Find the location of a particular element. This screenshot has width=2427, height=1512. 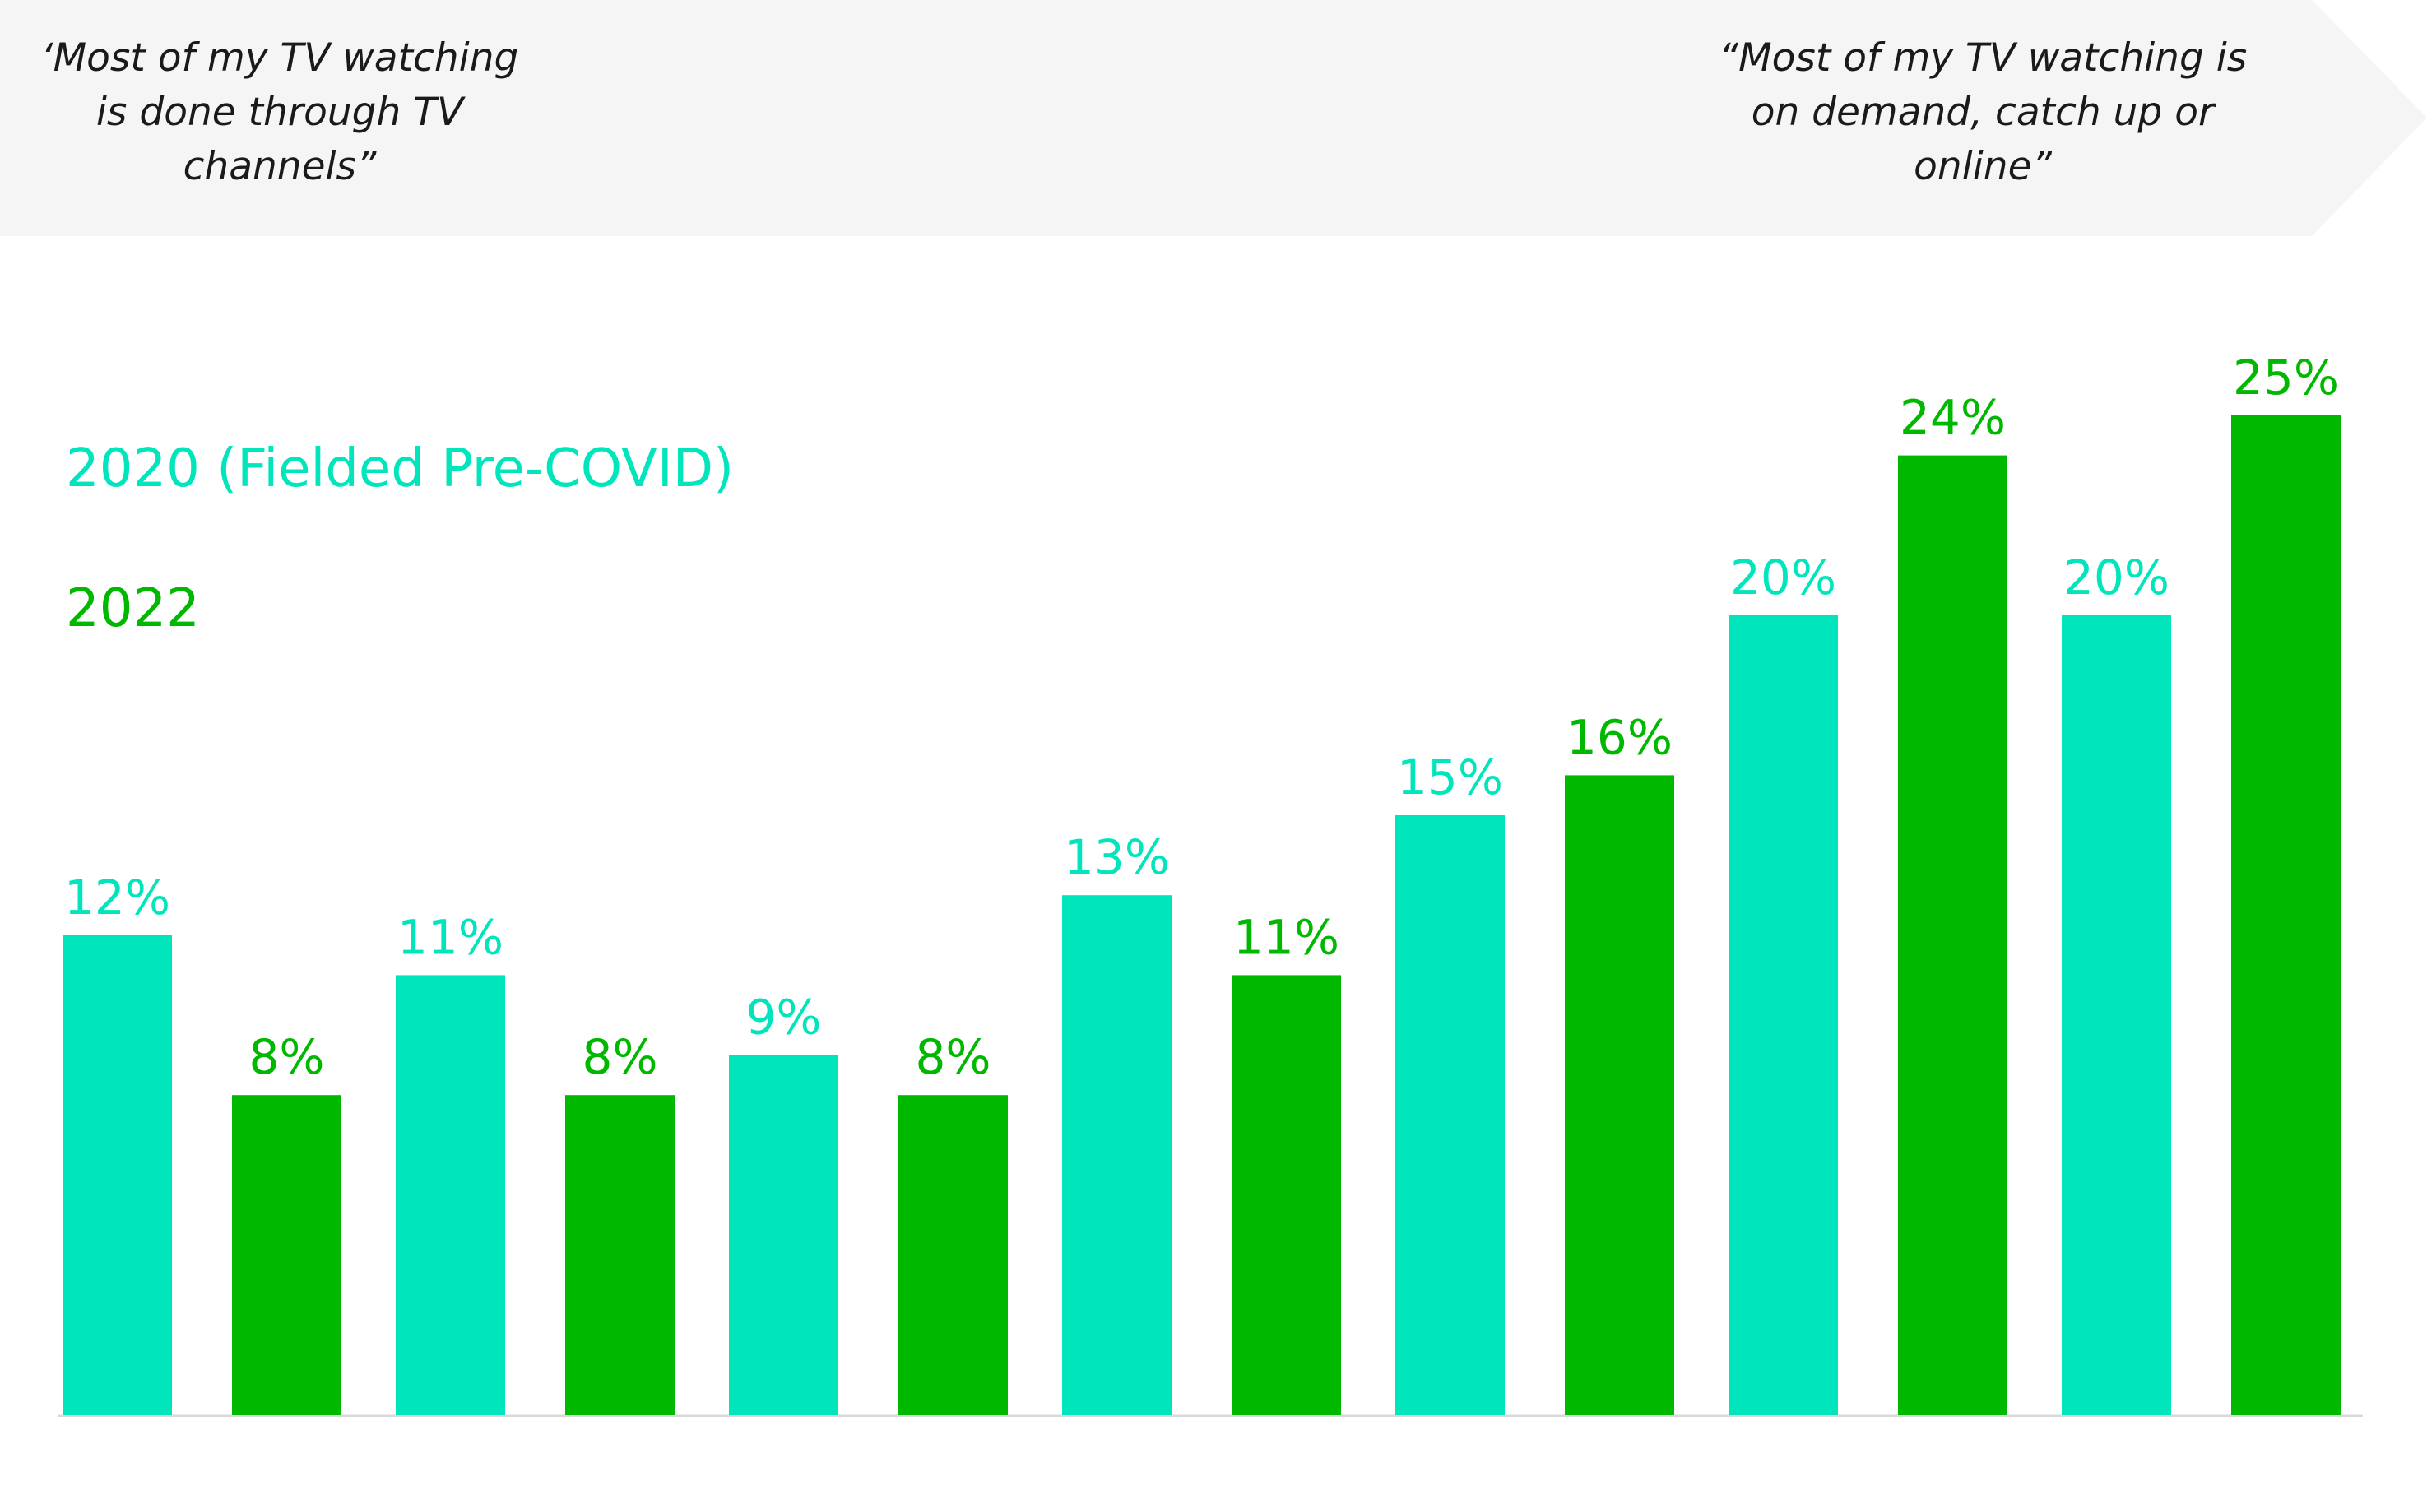

data-label-2020-4: 13% is located at coordinates (1117, 857).